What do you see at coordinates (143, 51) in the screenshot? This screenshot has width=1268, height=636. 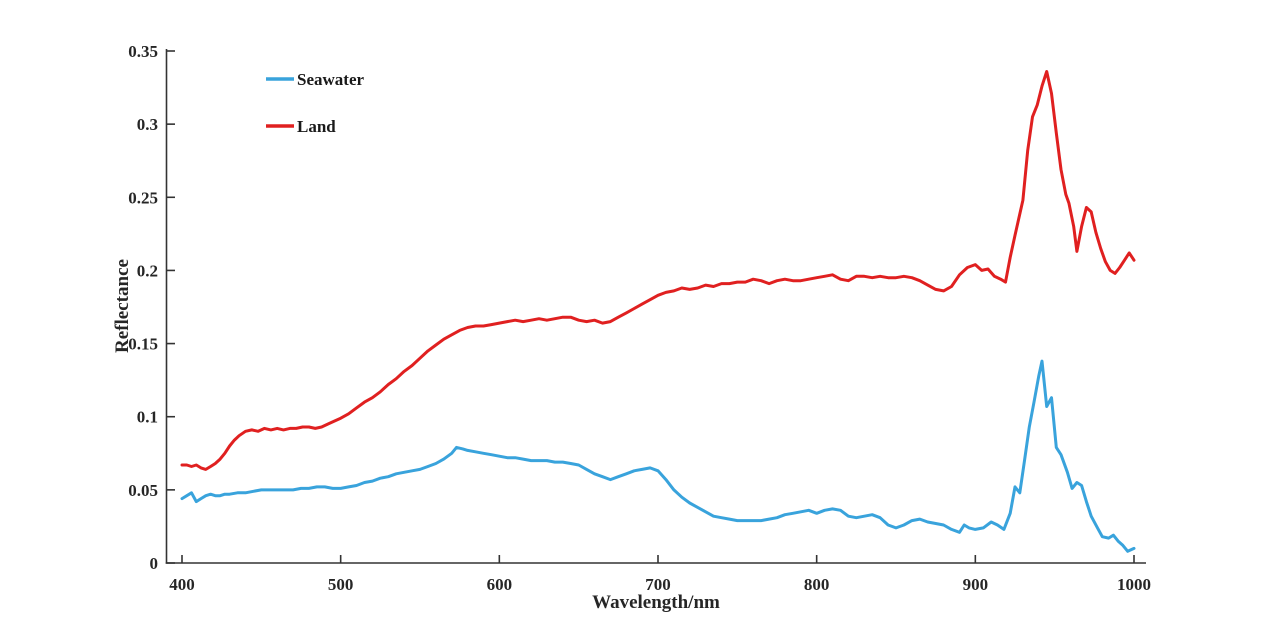 I see `y-tick-label: 0.35` at bounding box center [143, 51].